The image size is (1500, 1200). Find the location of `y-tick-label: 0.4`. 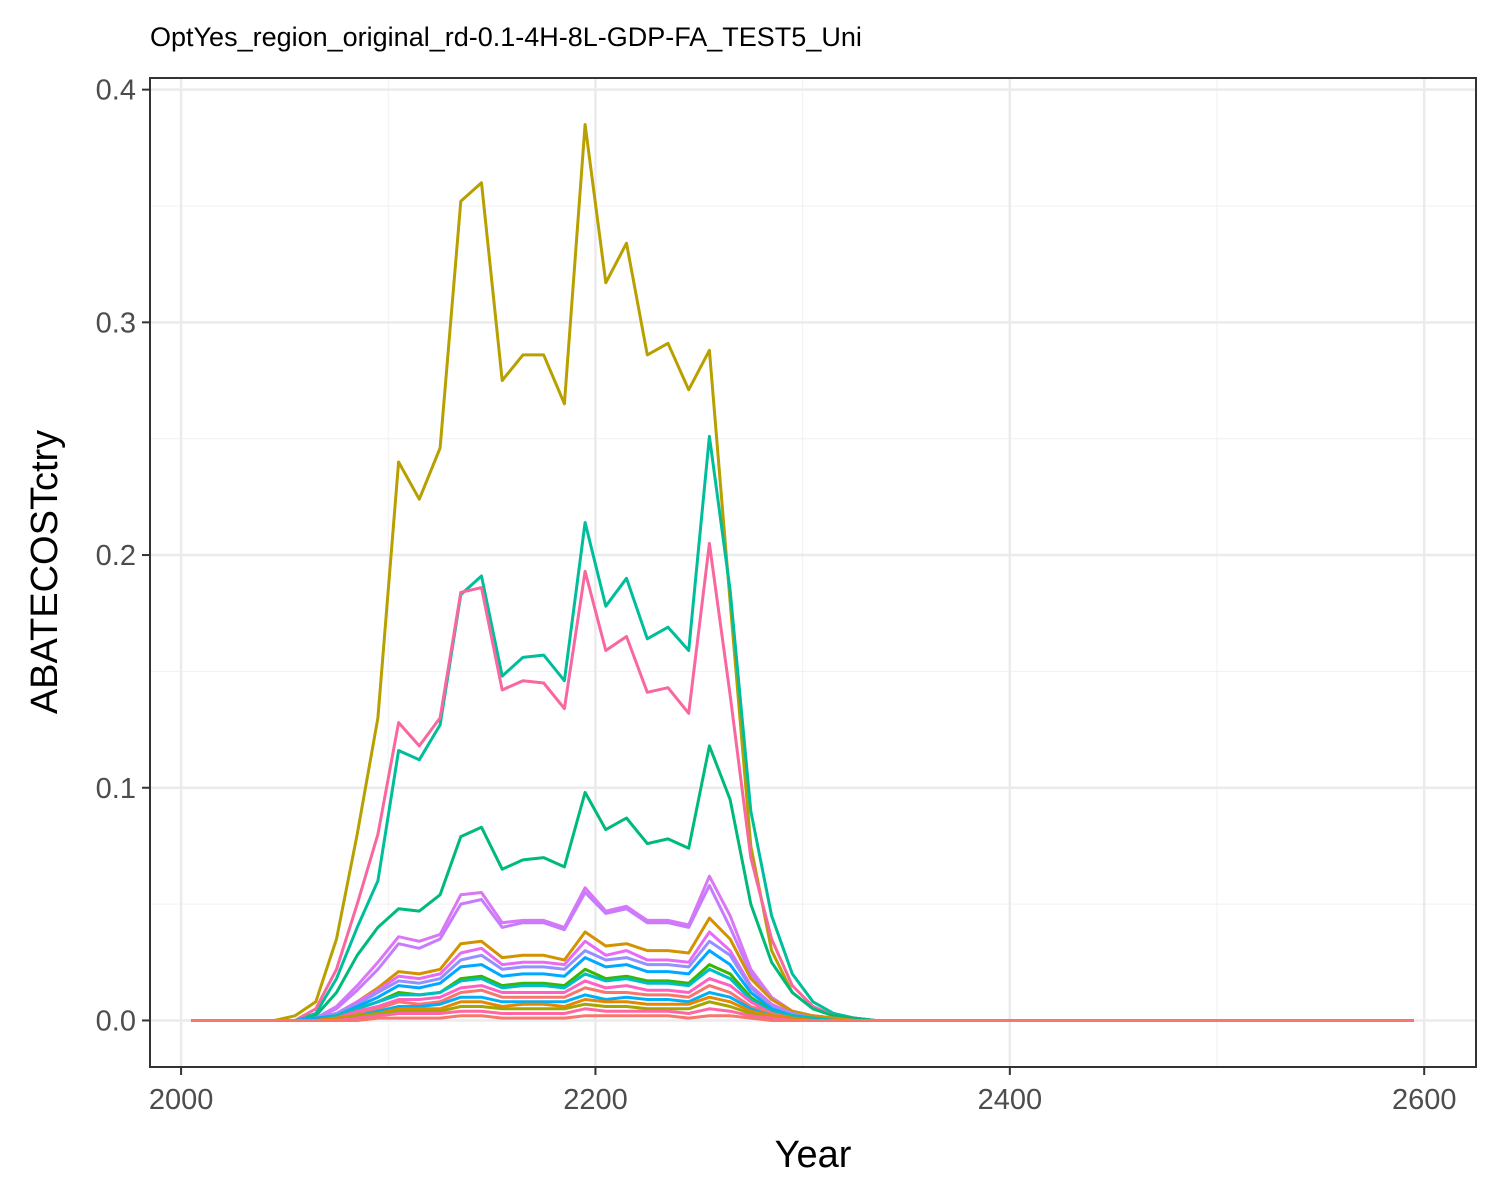

y-tick-label: 0.4 is located at coordinates (116, 91).